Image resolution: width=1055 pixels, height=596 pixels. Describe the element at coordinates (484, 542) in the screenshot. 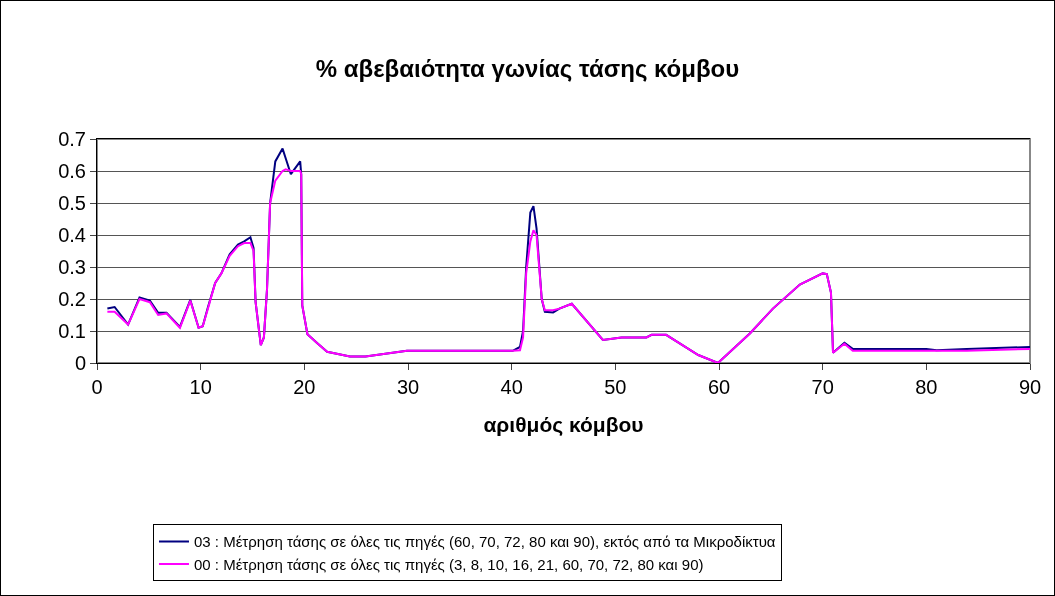

I see `legend-label: 03 : Μέτρηση τάσης σε όλες τις πηγές (60, 70, 72, 80 και 90), εκτός από τα Μικροδίκτυα` at that location.